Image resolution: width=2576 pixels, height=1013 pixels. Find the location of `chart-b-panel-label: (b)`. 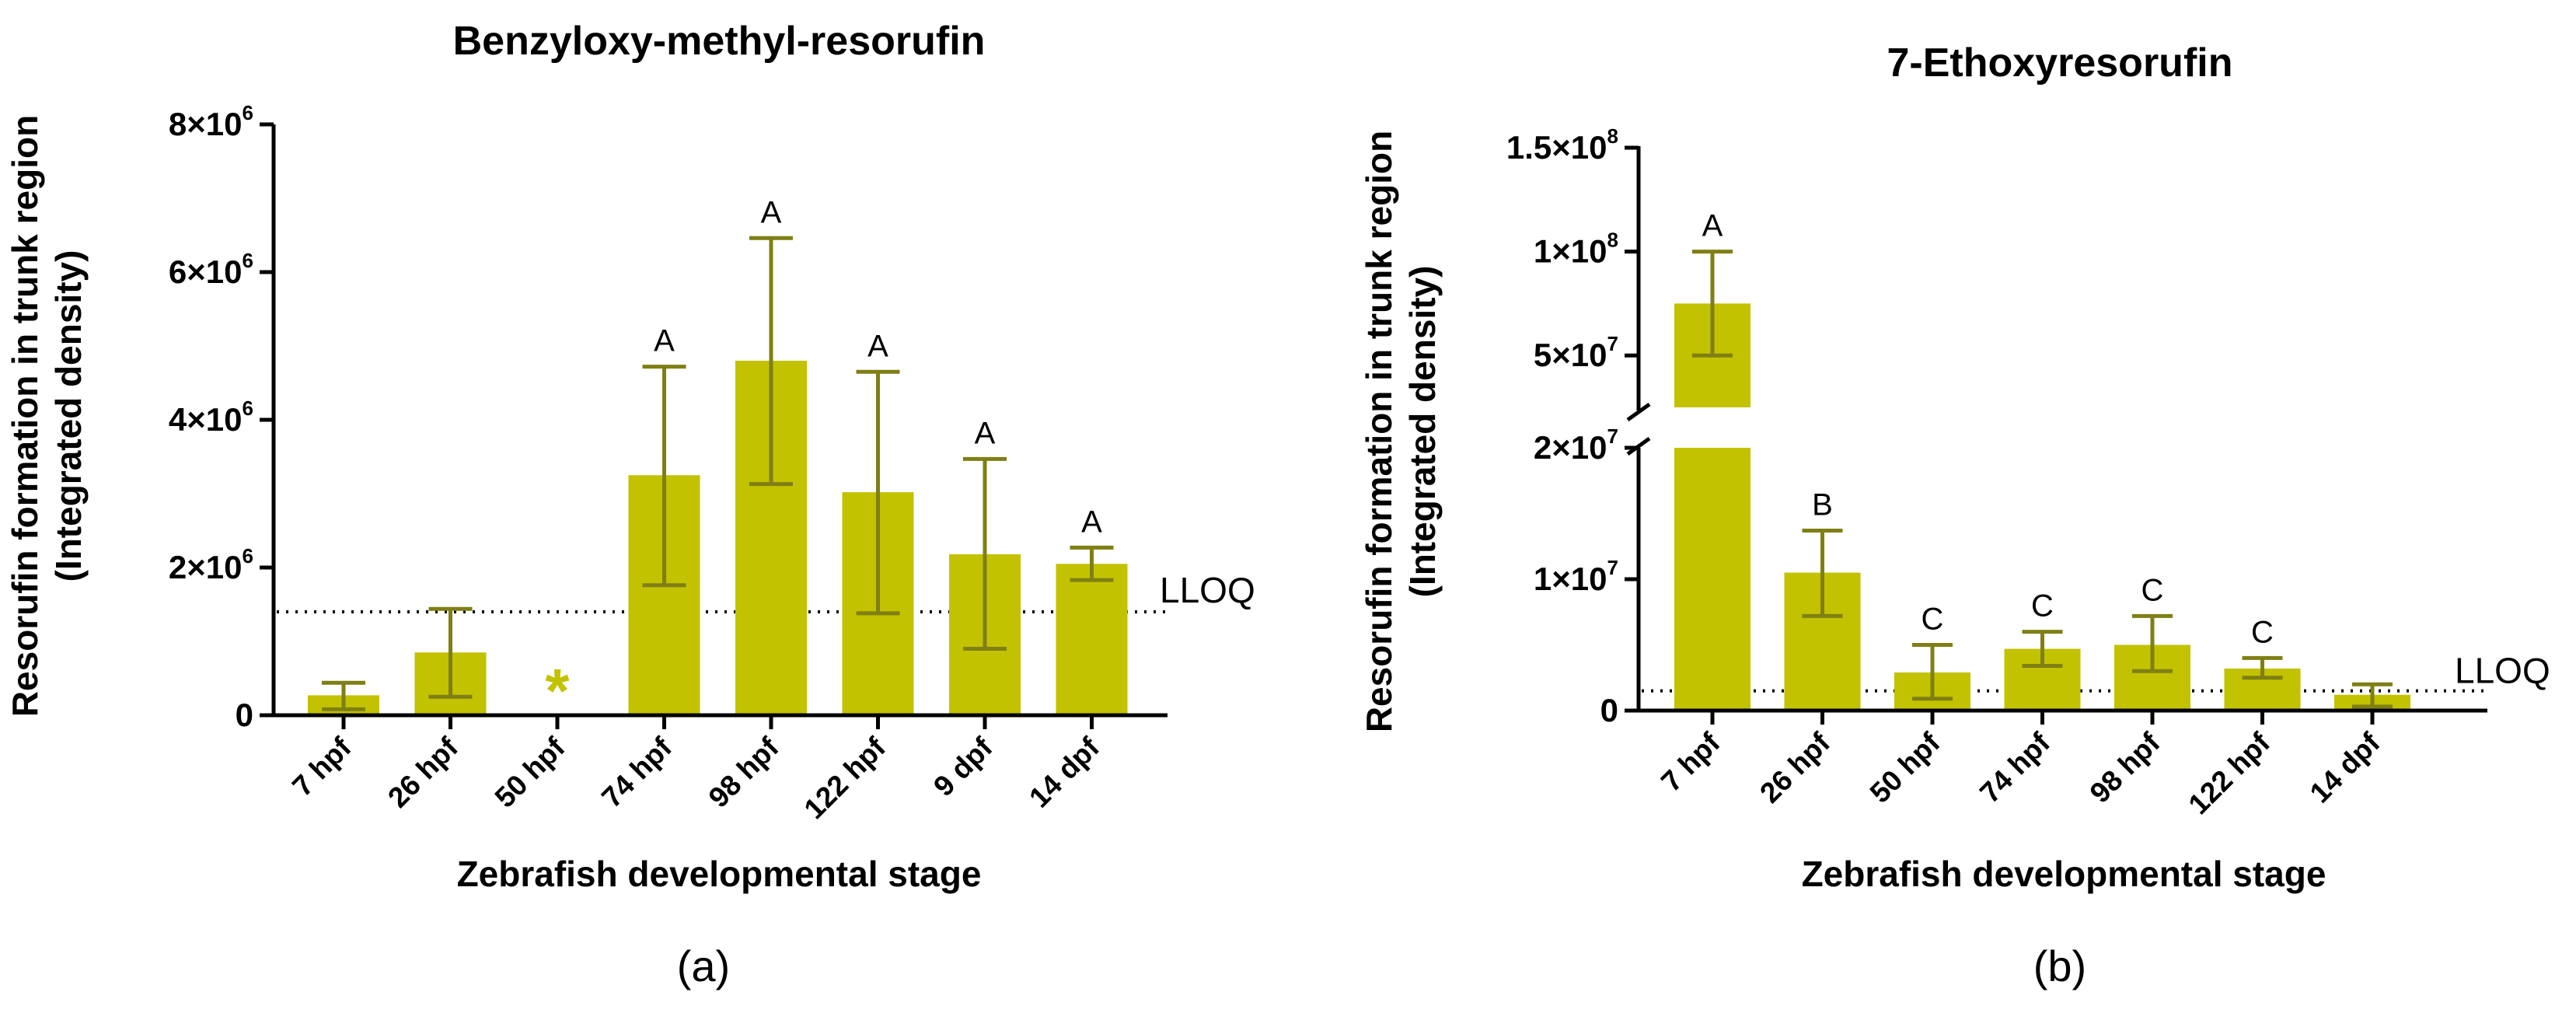

chart-b-panel-label: (b) is located at coordinates (2059, 966).